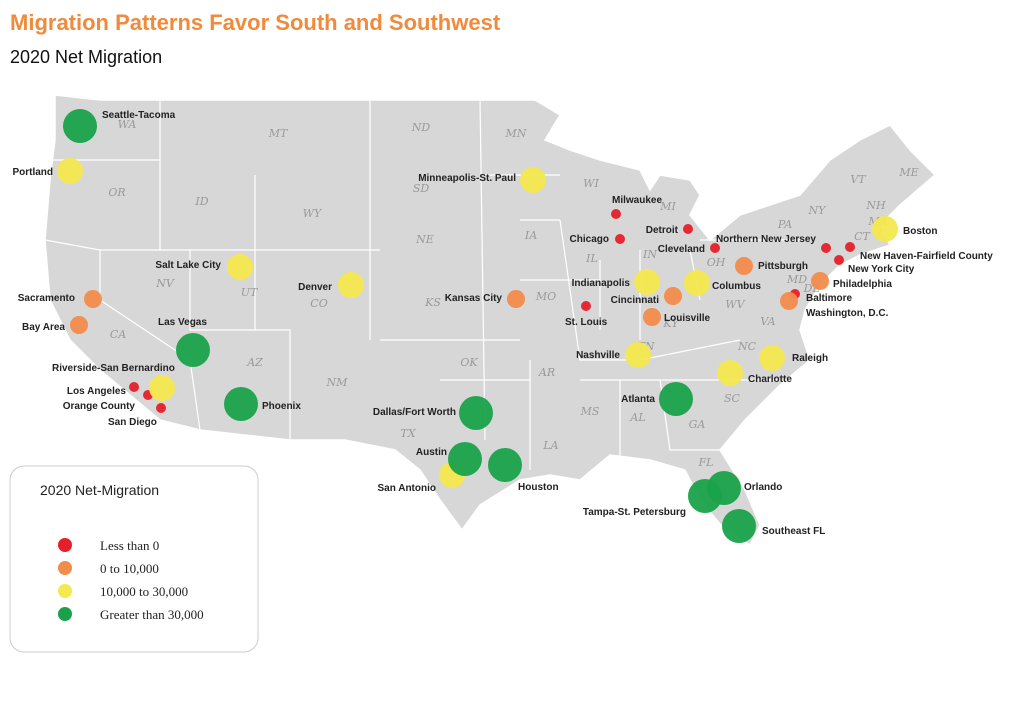  Describe the element at coordinates (598, 355) in the screenshot. I see `city-label: Nashville` at that location.